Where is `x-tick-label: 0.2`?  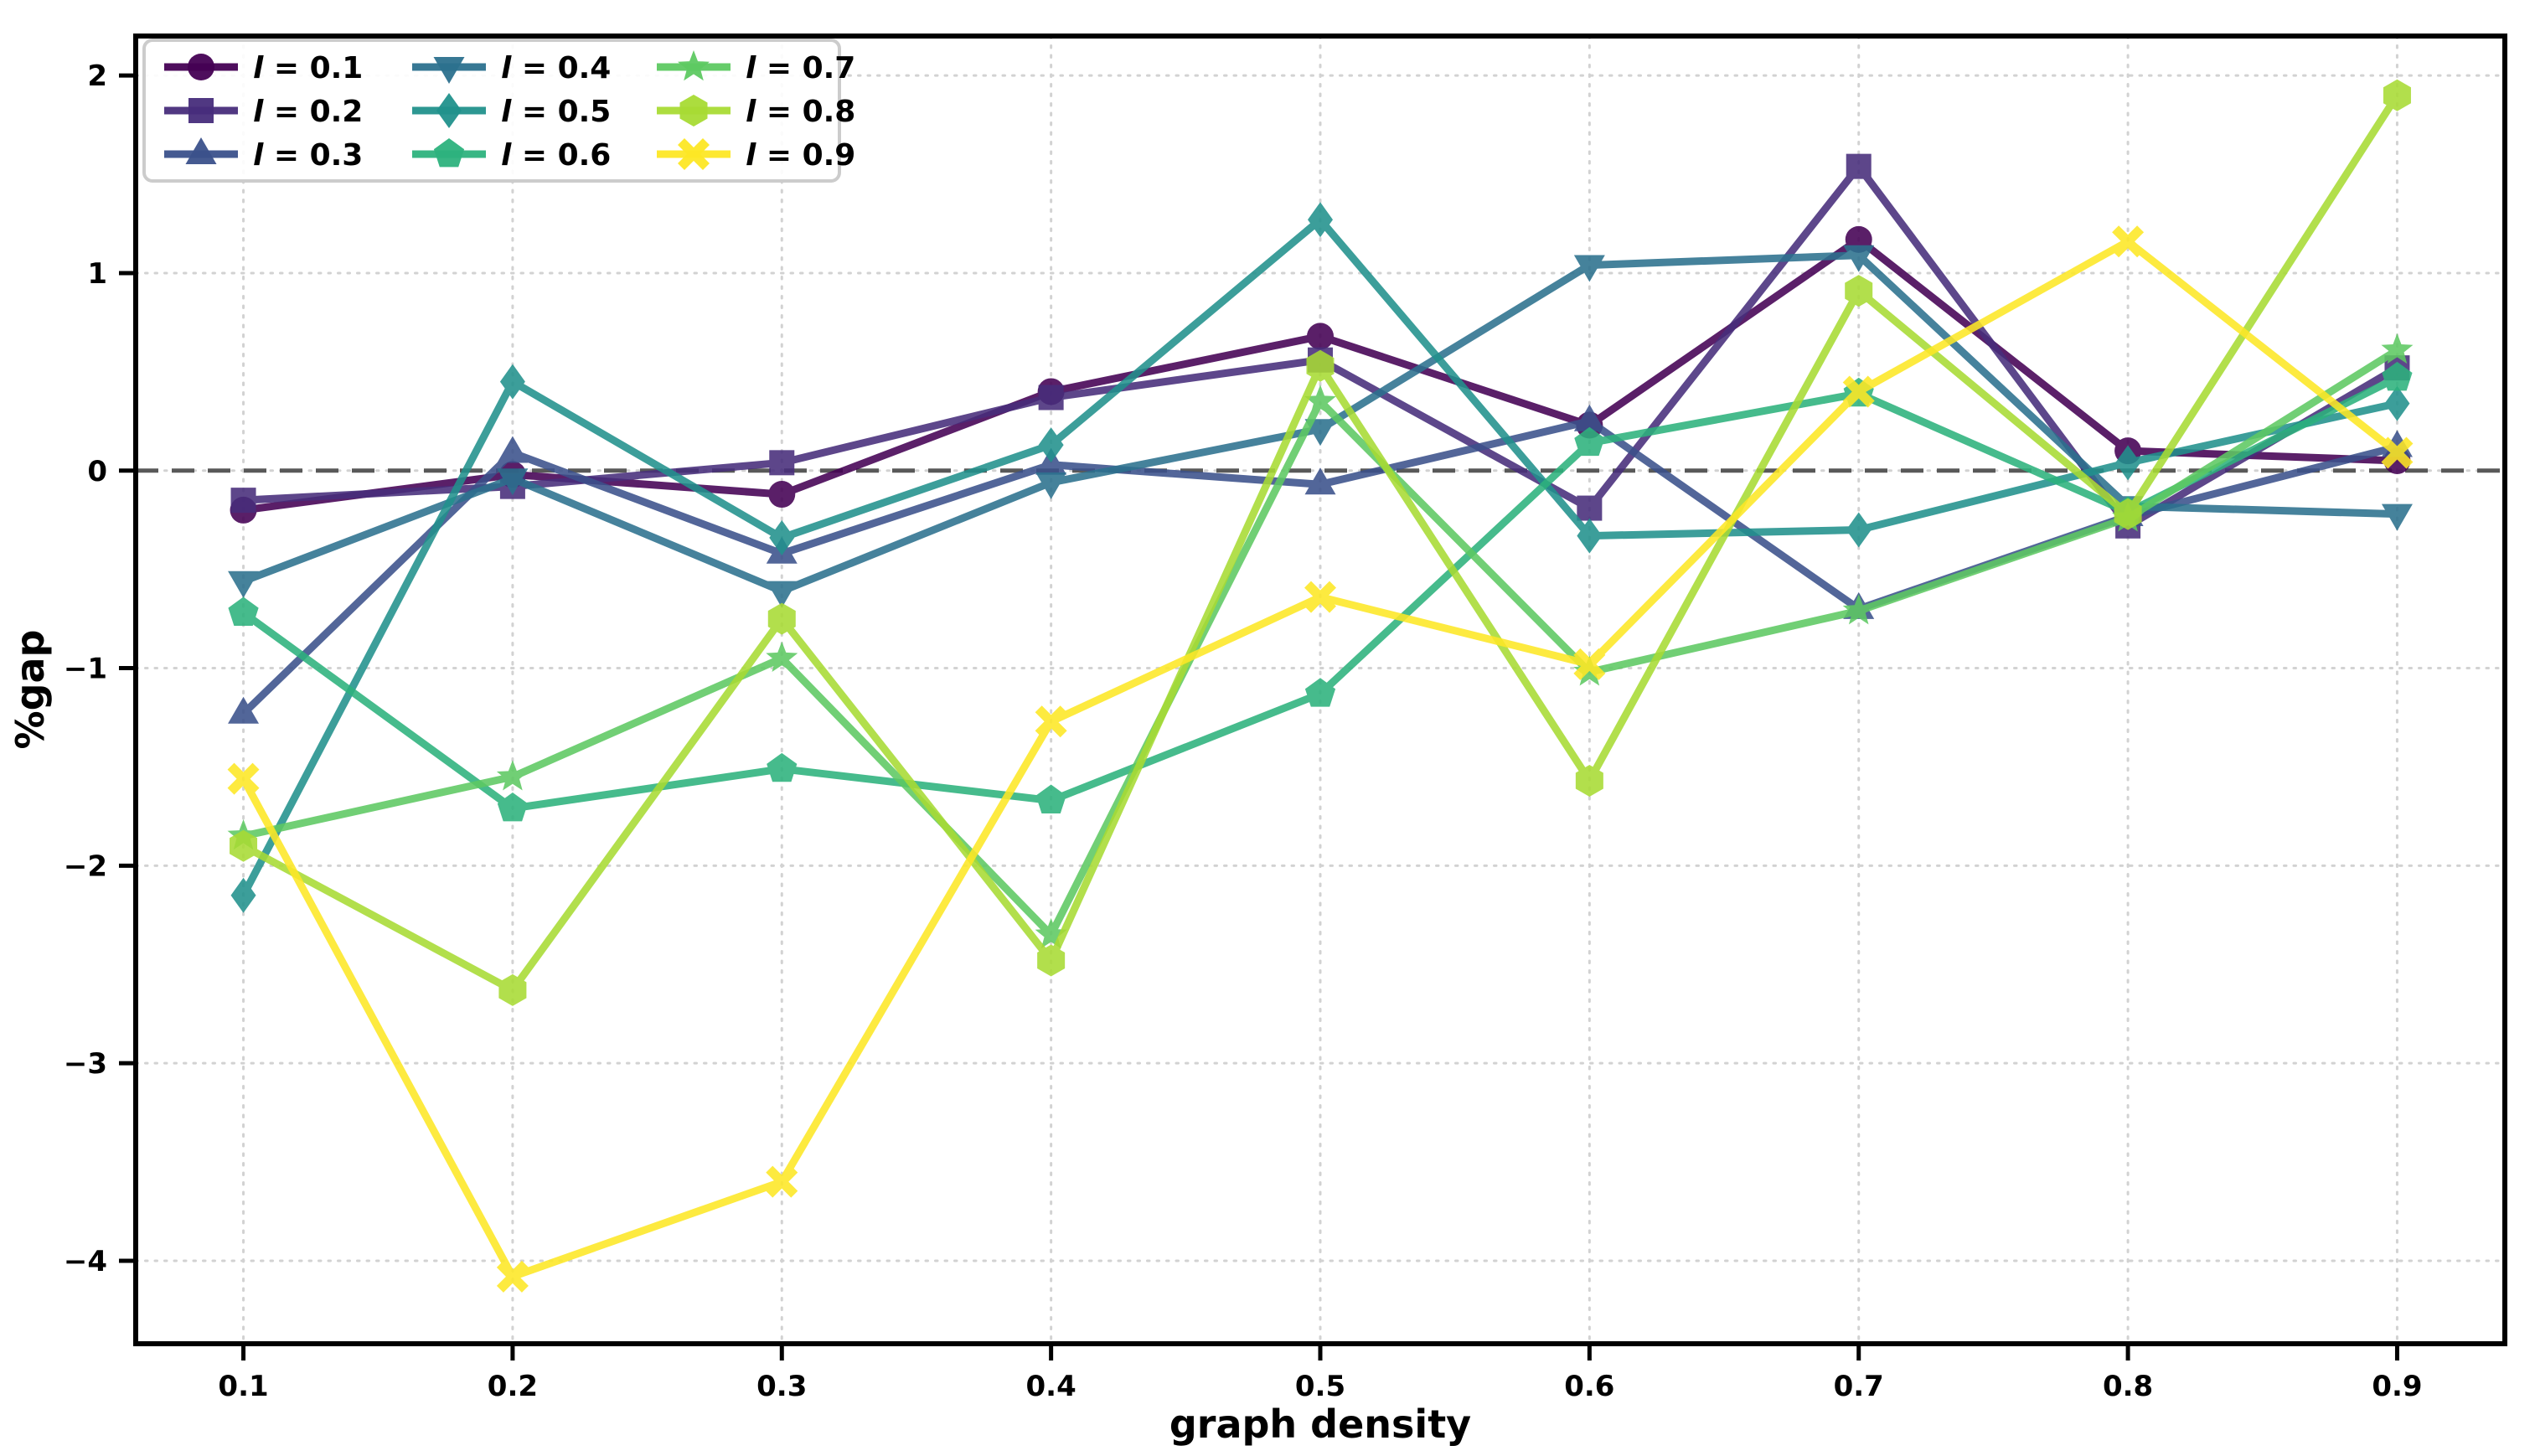 x-tick-label: 0.2 is located at coordinates (513, 1386).